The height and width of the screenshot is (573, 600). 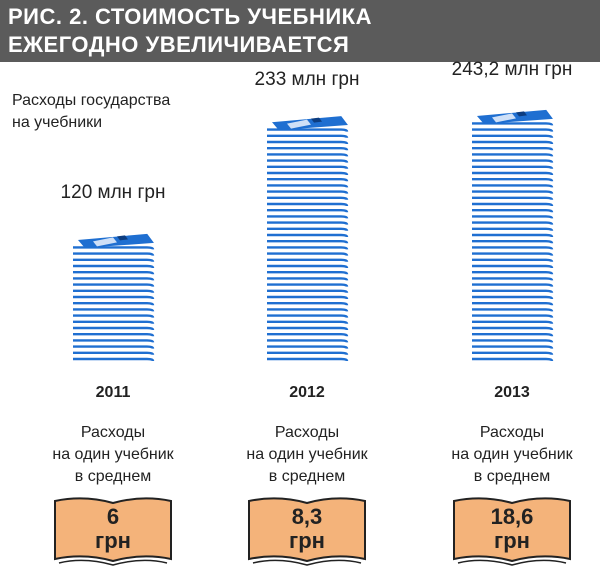 What do you see at coordinates (91, 100) in the screenshot?
I see `annotation-line-1: Расходы государства` at bounding box center [91, 100].